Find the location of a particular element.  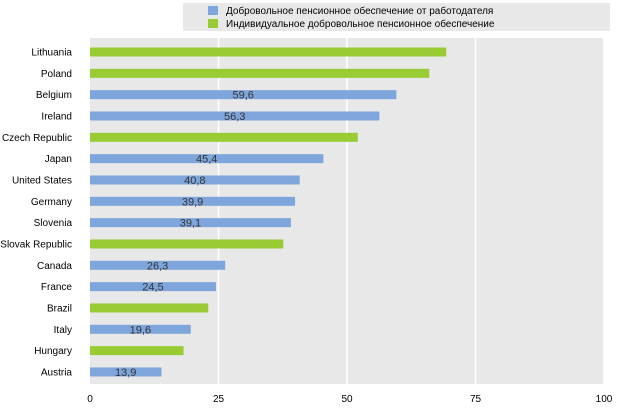

data-label: 56,3 is located at coordinates (234, 117).